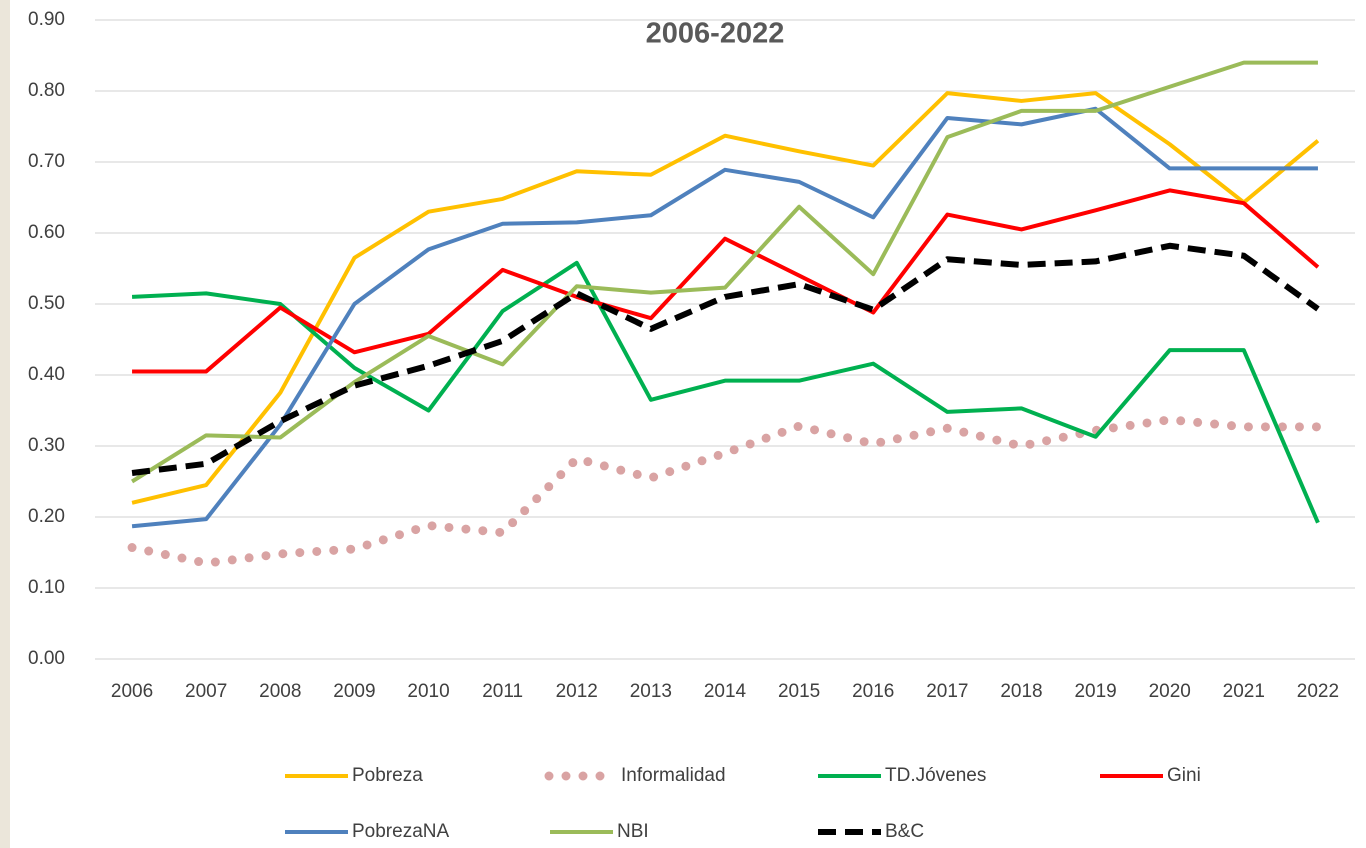 The height and width of the screenshot is (848, 1366). I want to click on x-tick-label: 2006, so click(132, 691).